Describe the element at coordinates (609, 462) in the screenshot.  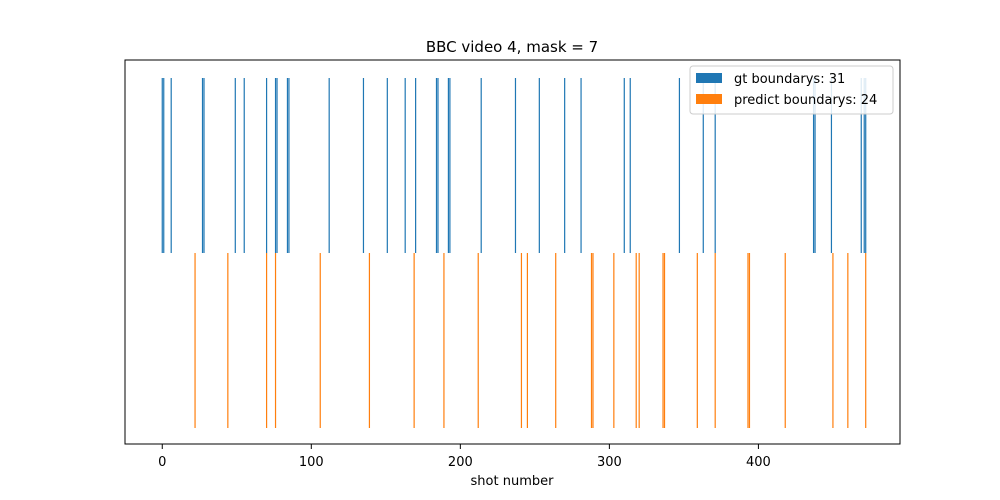
I see `x-tick-label: 300` at that location.